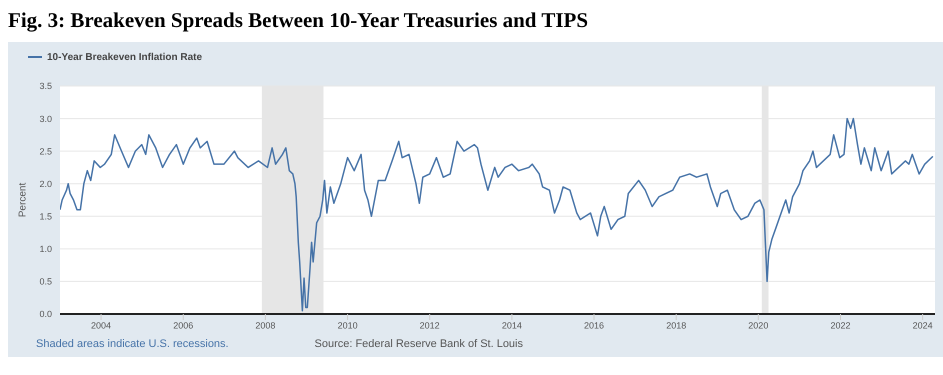  What do you see at coordinates (45, 314) in the screenshot?
I see `y-tick-label: 0.0` at bounding box center [45, 314].